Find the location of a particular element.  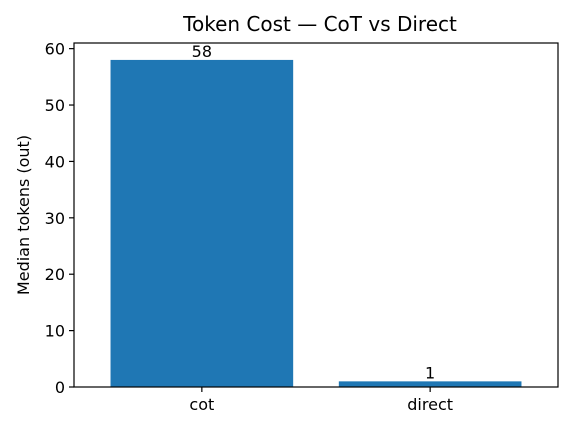

y-tick-label-50: 50 is located at coordinates (55, 105).